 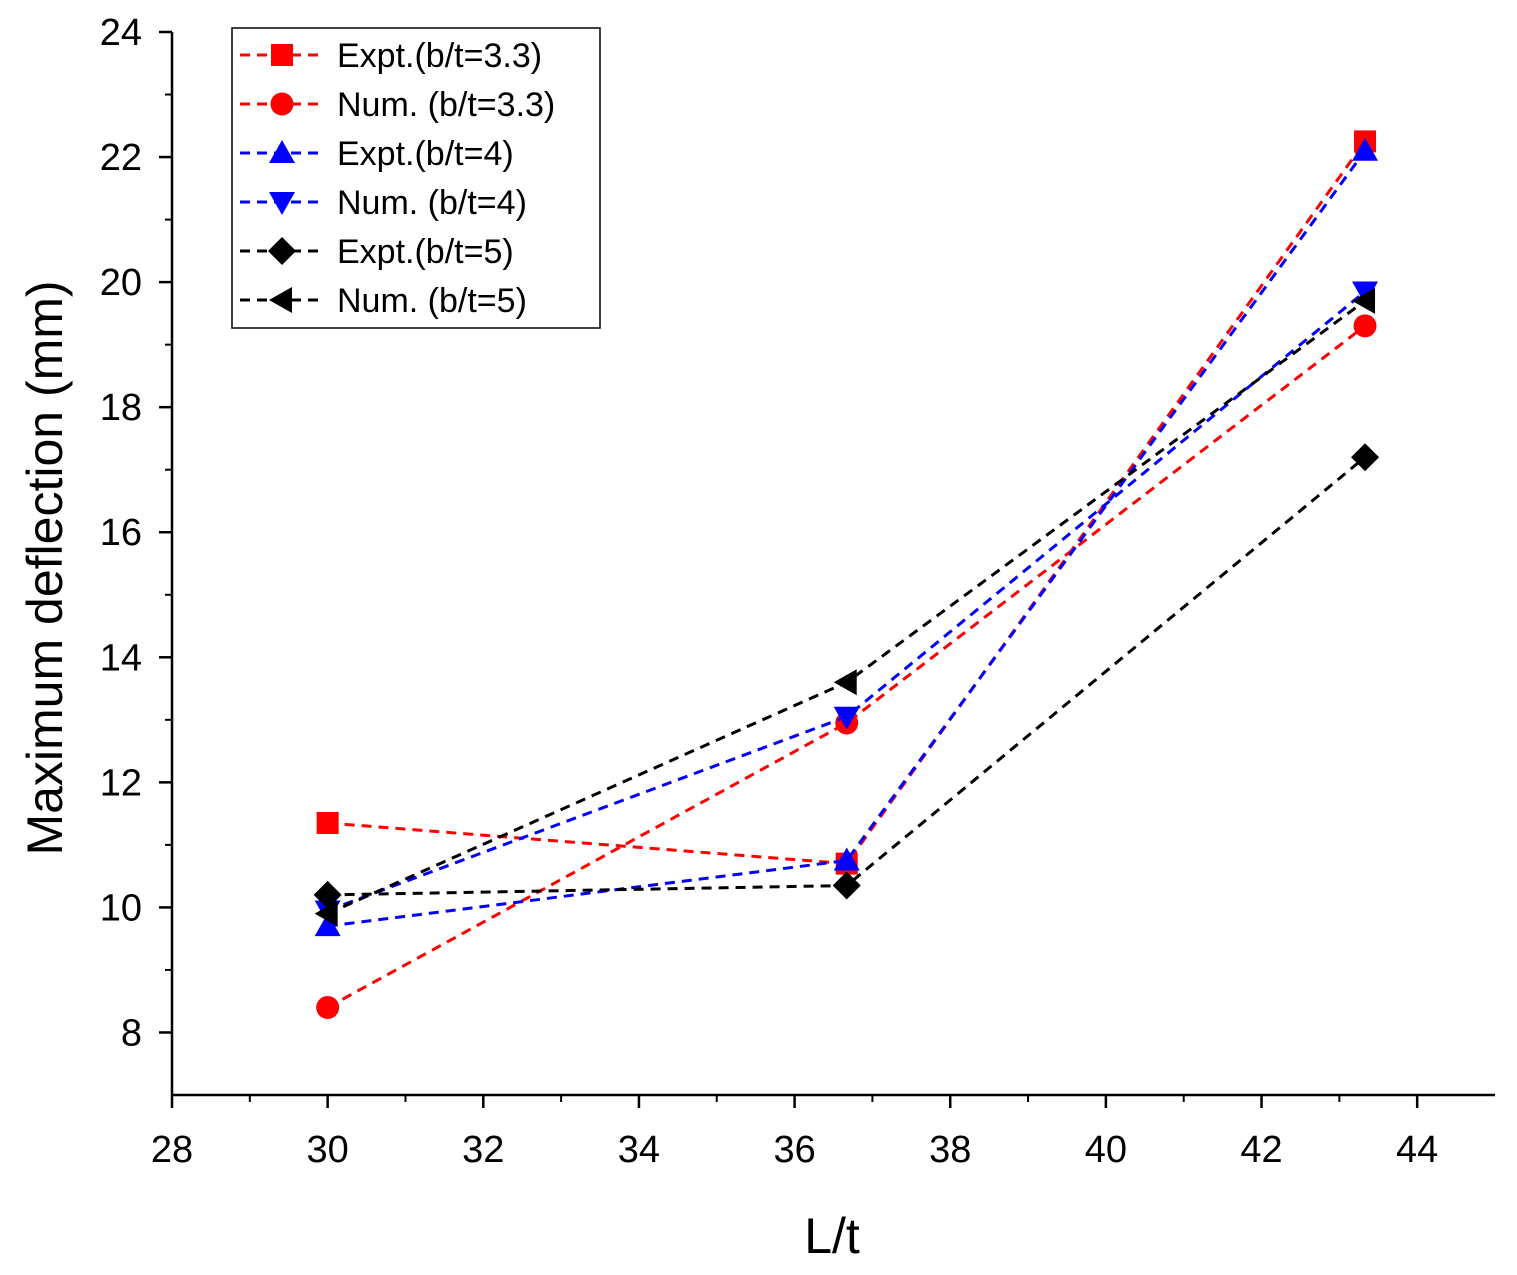 I want to click on legend-box, so click(x=416, y=178).